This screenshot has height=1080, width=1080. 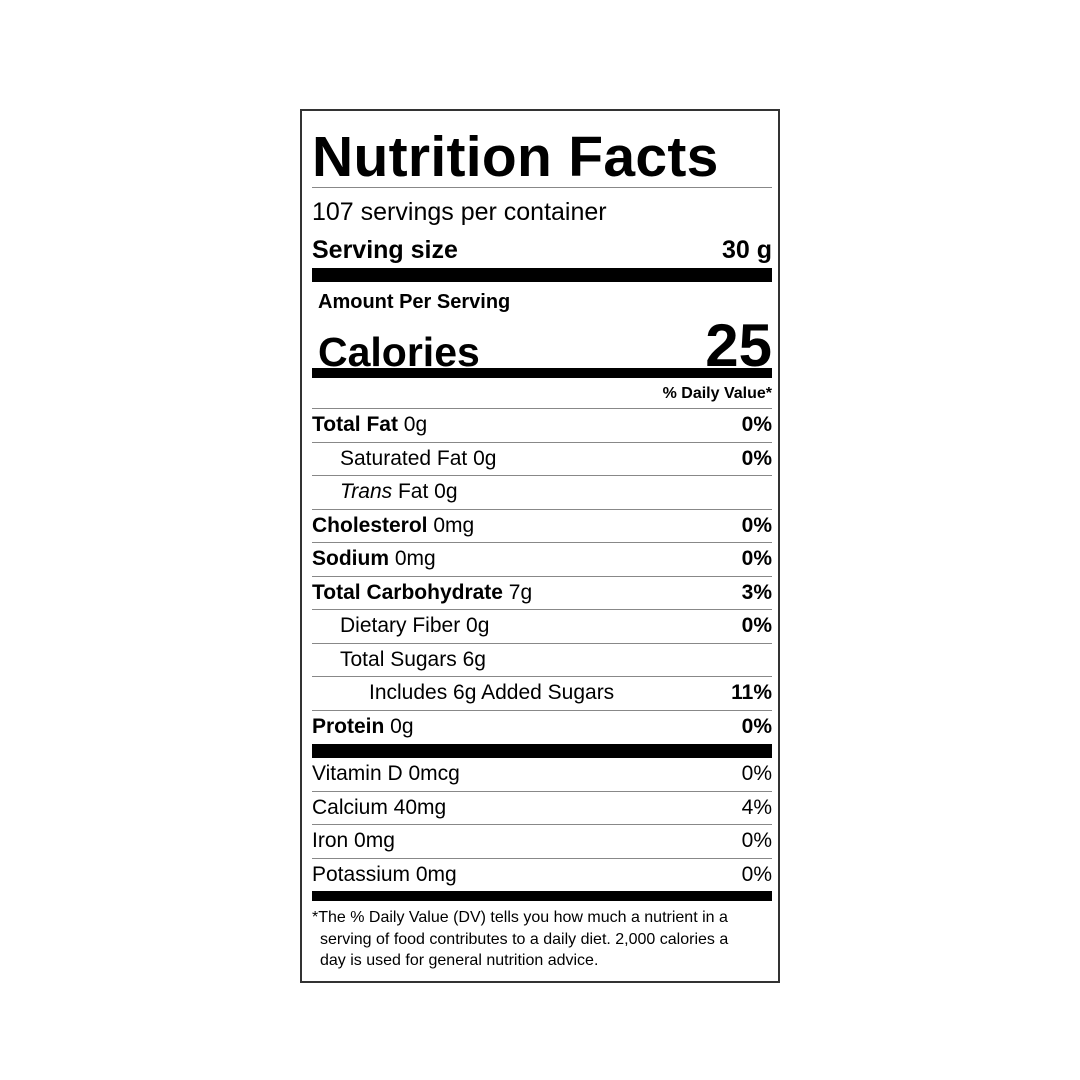 What do you see at coordinates (425, 492) in the screenshot?
I see `nutrient-name: Fat 0g` at bounding box center [425, 492].